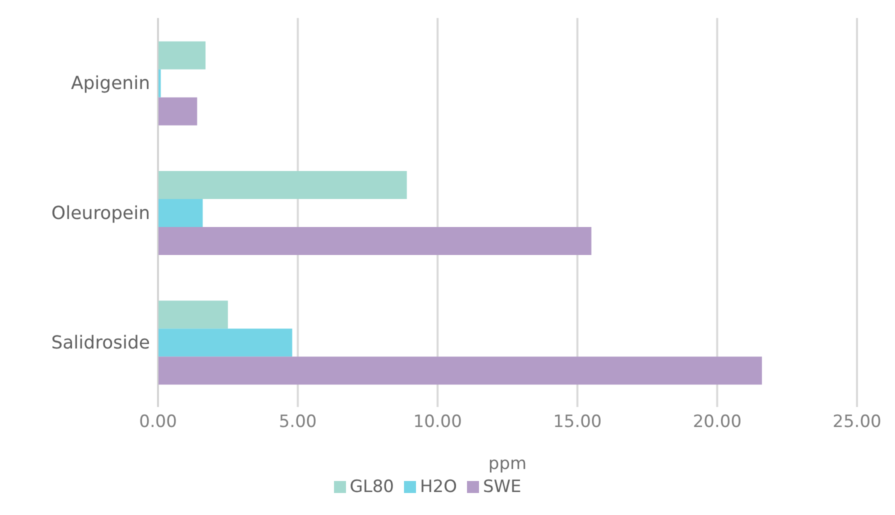 The image size is (895, 515). Describe the element at coordinates (438, 487) in the screenshot. I see `legend-label: H2O` at that location.